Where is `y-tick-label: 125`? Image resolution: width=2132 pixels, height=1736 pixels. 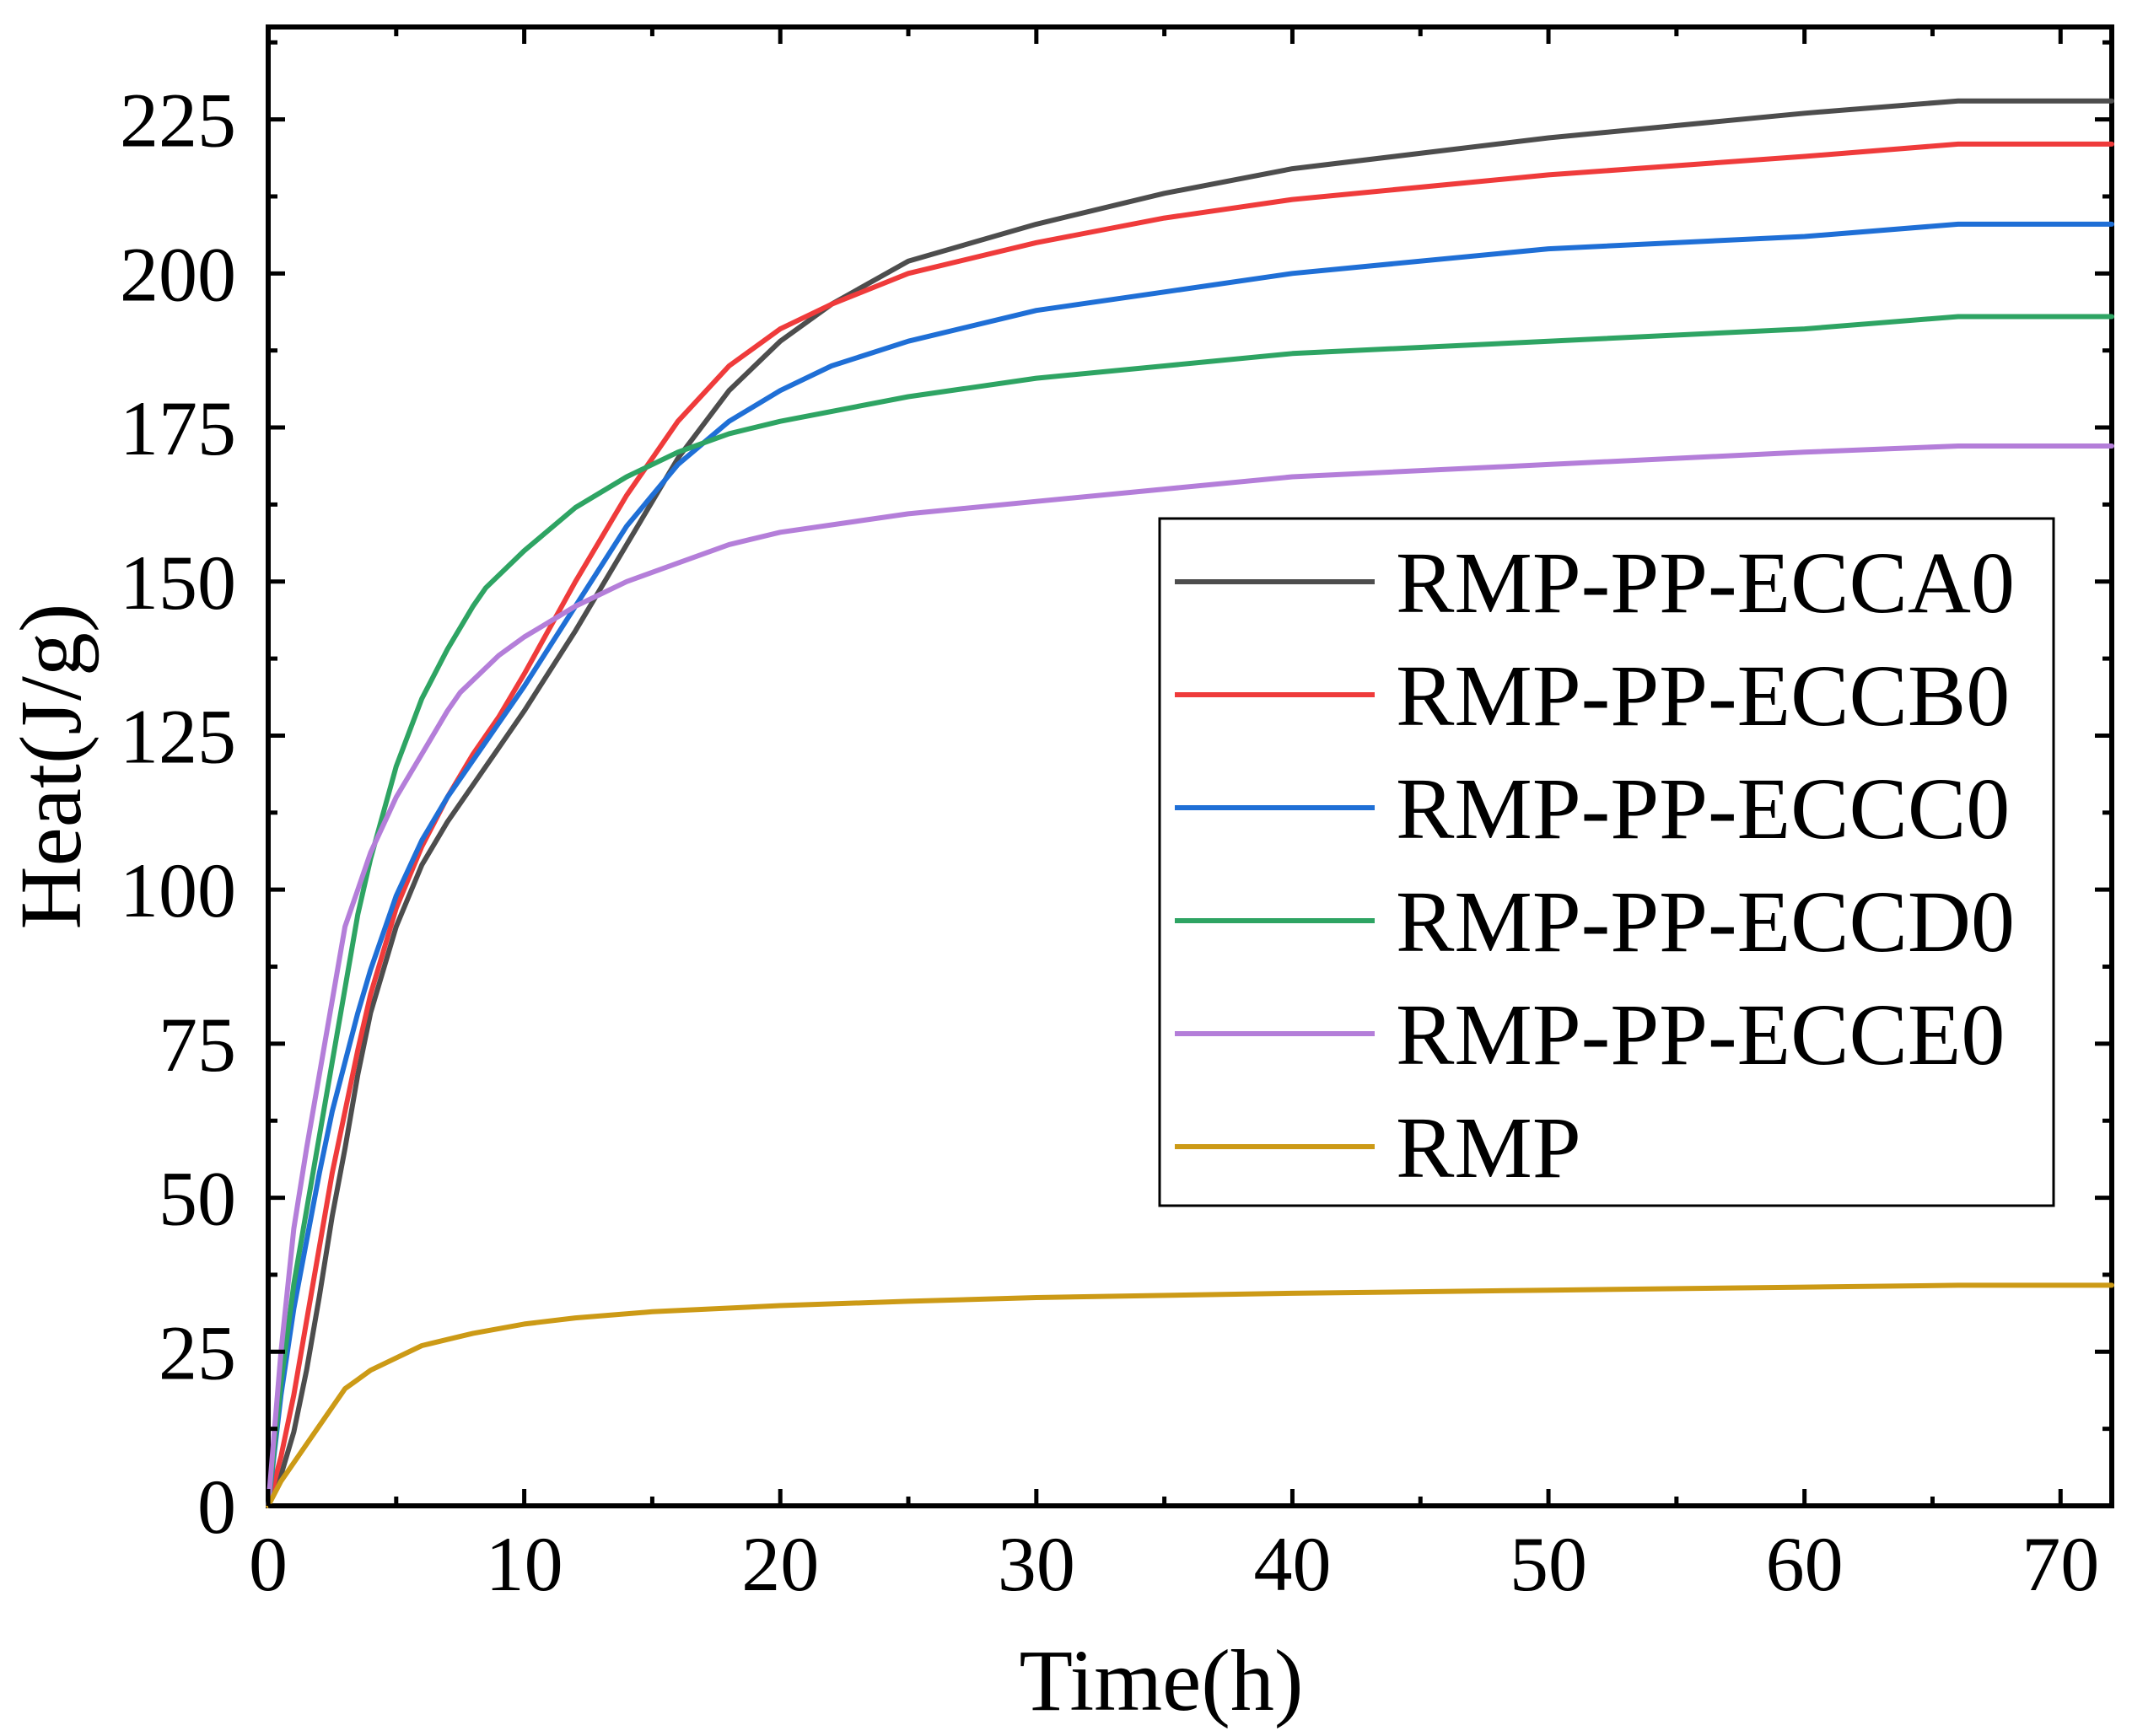
y-tick-label: 125 is located at coordinates (178, 736).